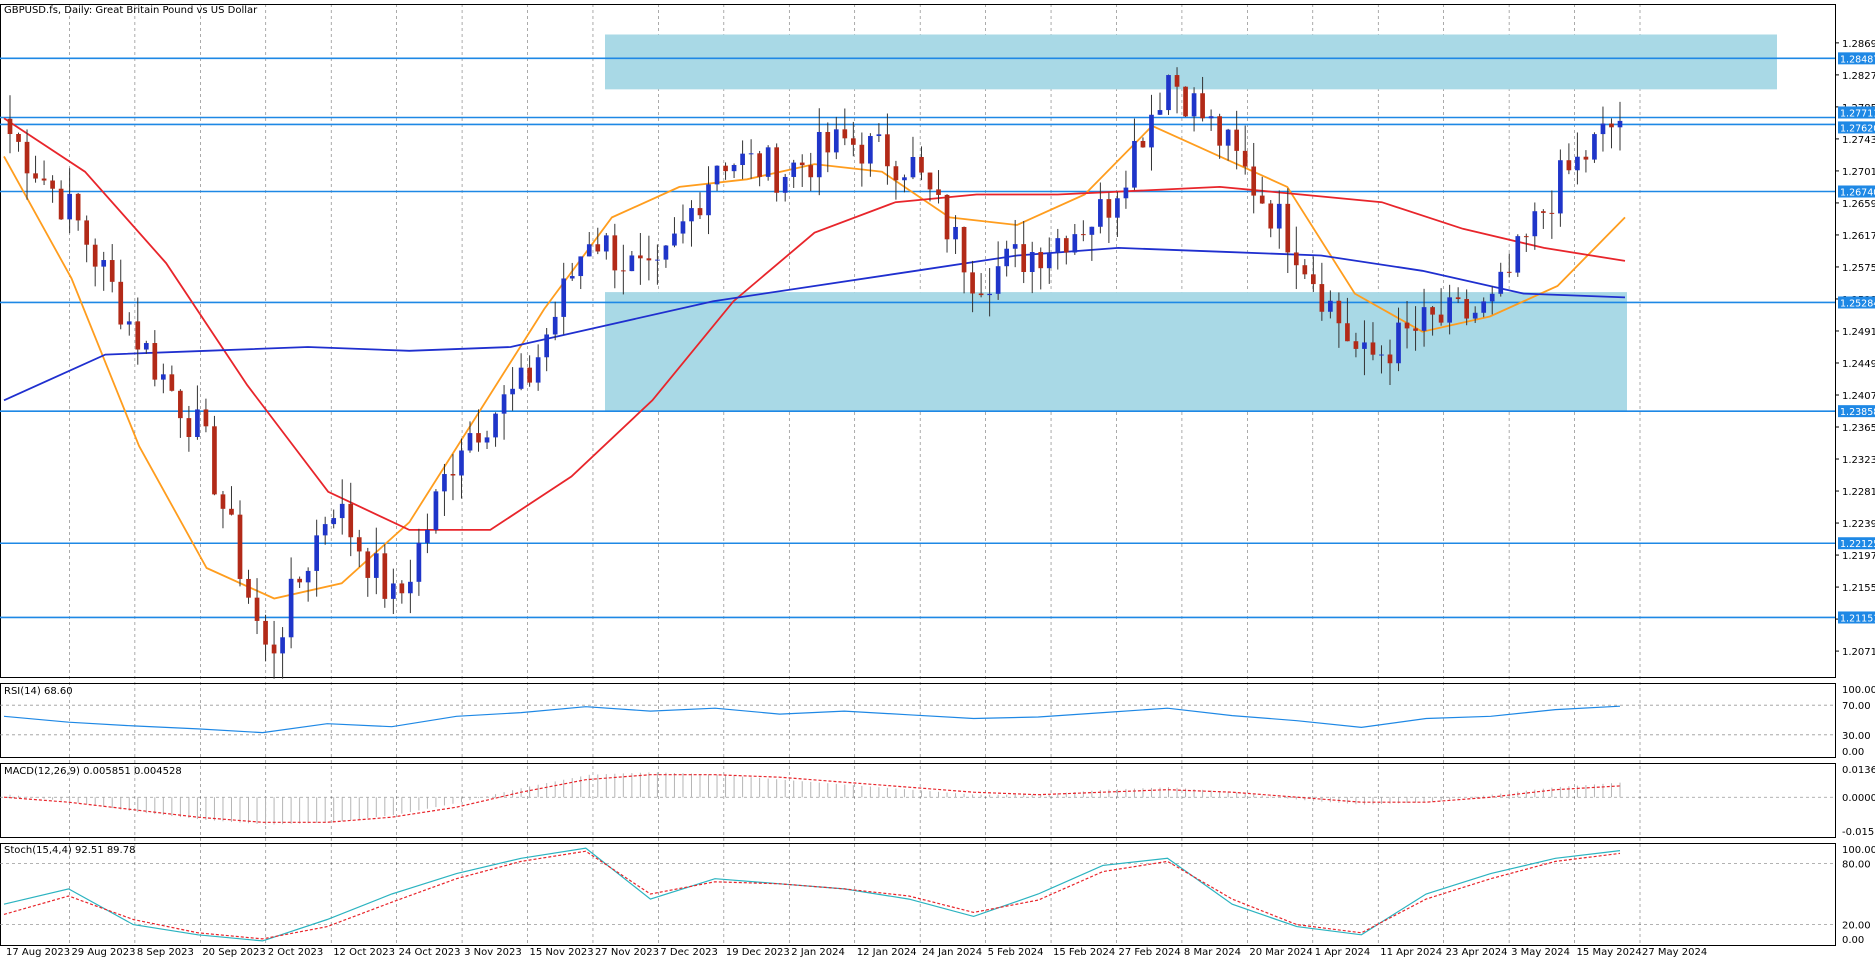 The width and height of the screenshot is (1875, 965). I want to click on date-label: 15 Feb 2024, so click(1084, 952).